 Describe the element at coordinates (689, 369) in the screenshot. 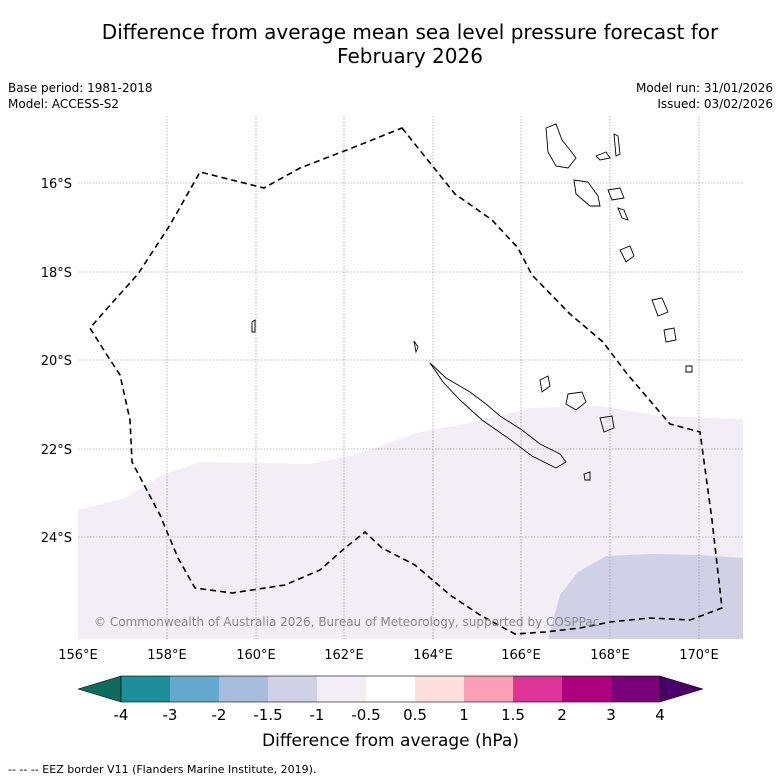

I see `island-matthew` at that location.